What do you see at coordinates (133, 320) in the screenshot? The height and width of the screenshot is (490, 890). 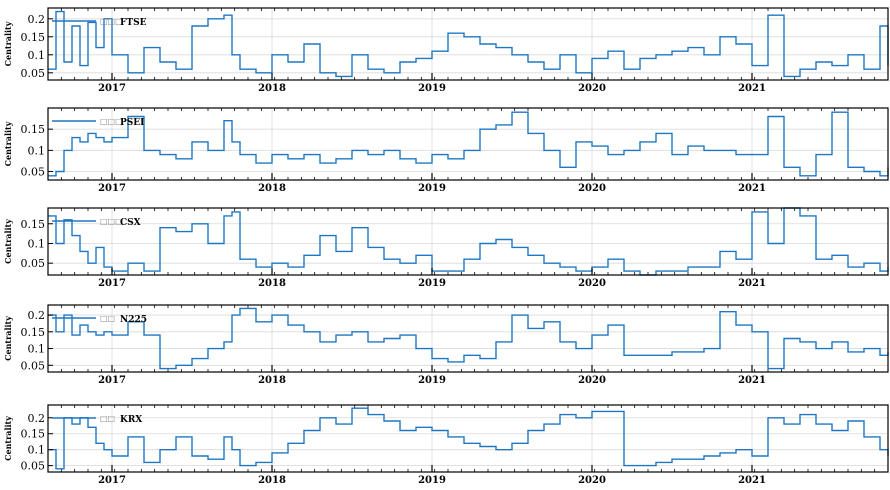 I see `legend-label: N225` at bounding box center [133, 320].